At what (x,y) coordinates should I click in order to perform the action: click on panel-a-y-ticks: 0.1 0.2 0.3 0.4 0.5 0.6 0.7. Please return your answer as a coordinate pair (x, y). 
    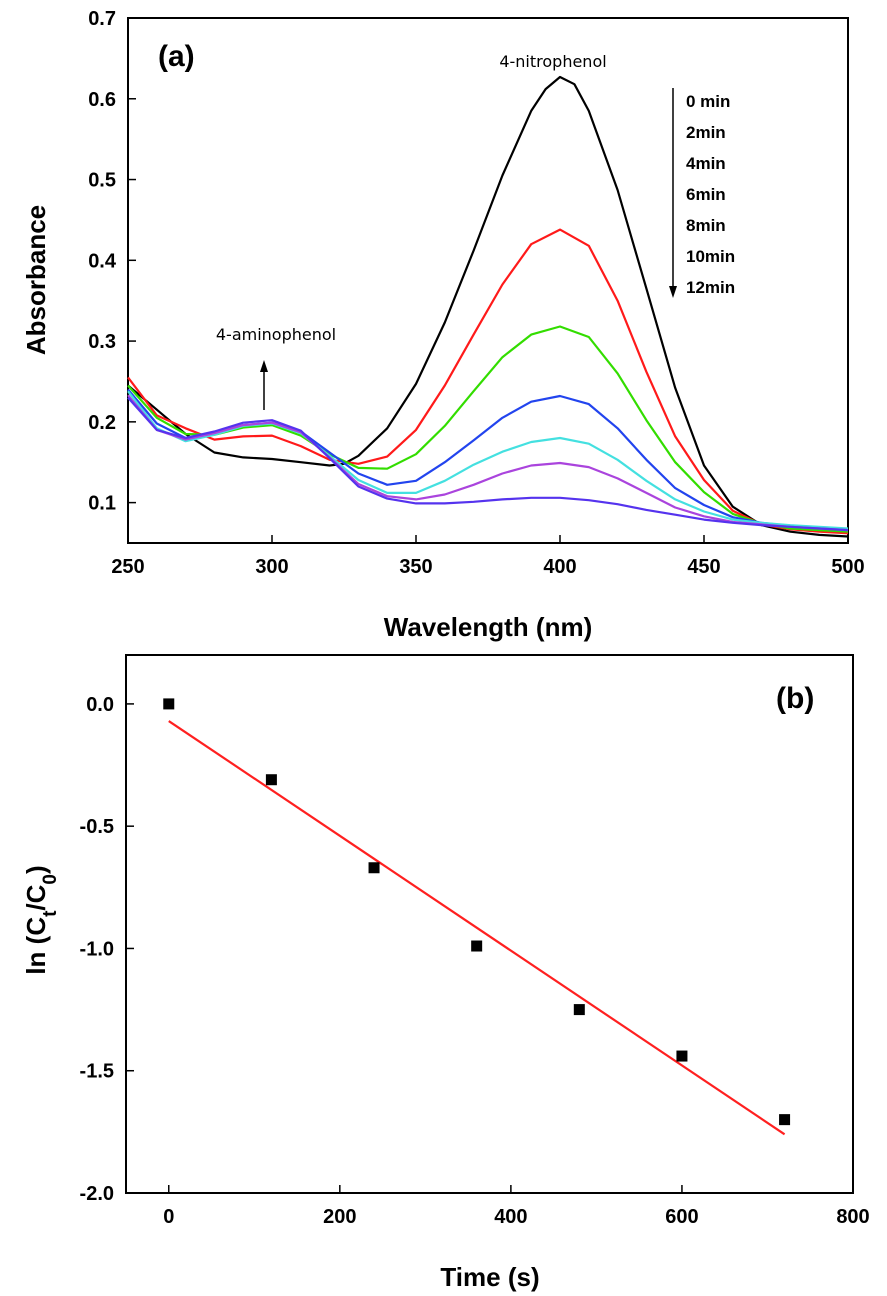
    Looking at the image, I should click on (112, 261).